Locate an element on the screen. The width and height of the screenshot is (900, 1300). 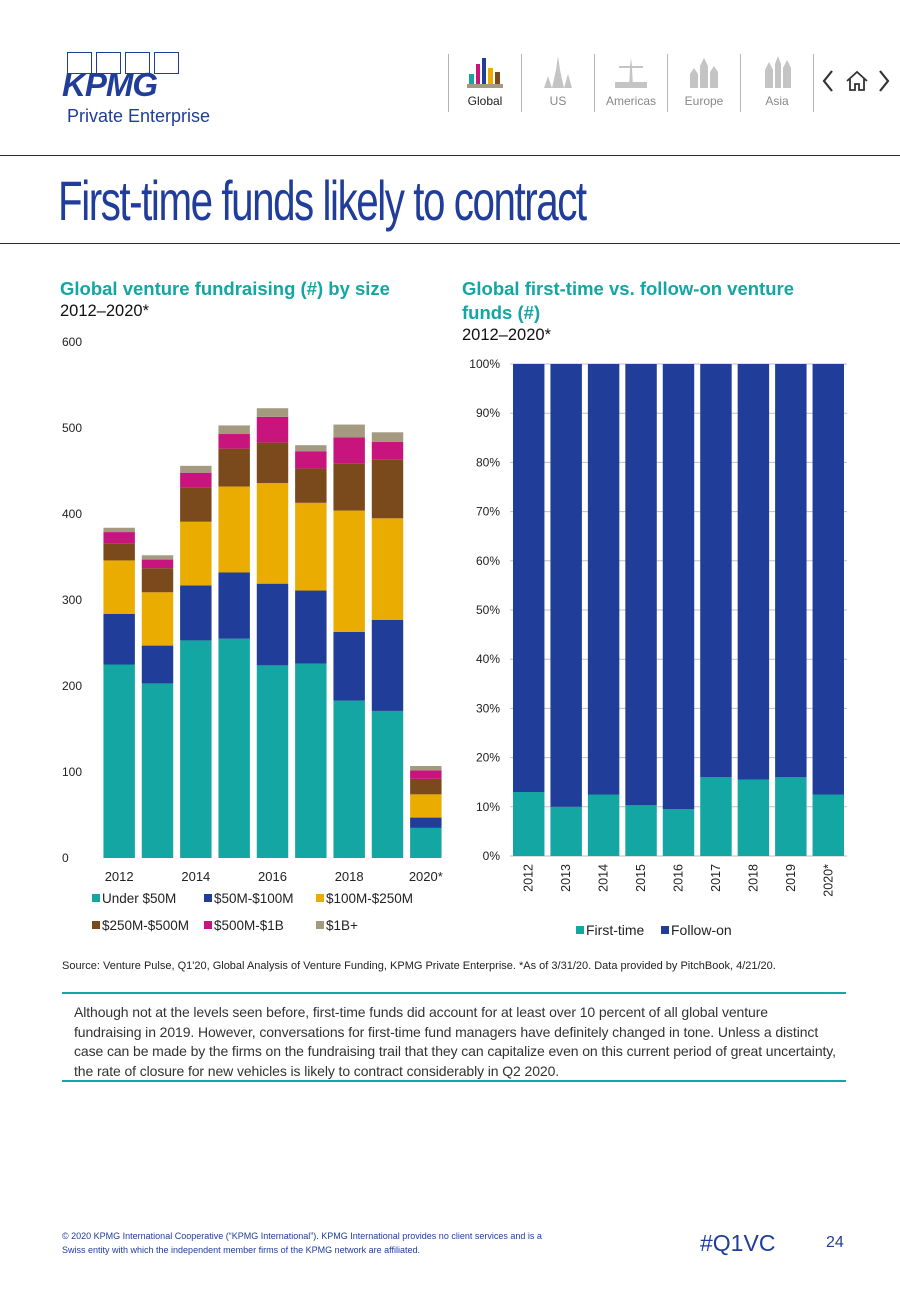
legend-label: First-time is located at coordinates (615, 930).